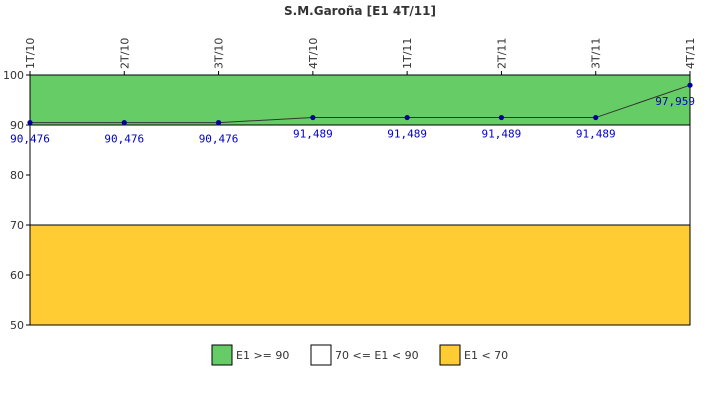  Describe the element at coordinates (501, 53) in the screenshot. I see `x-tick-label: 2T/11` at that location.